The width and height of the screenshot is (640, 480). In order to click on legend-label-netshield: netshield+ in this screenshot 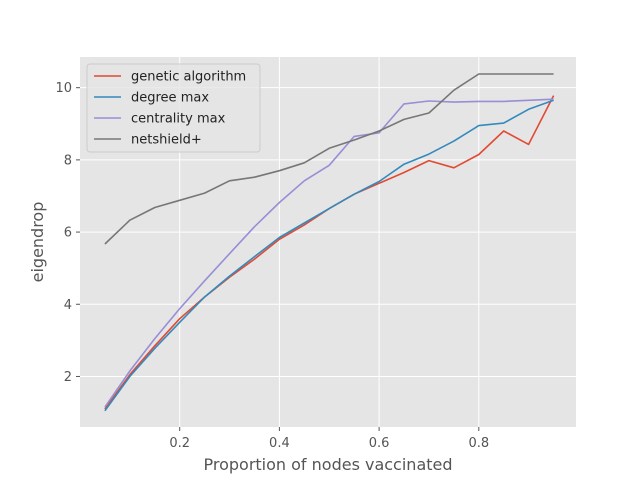, I will do `click(166, 140)`.